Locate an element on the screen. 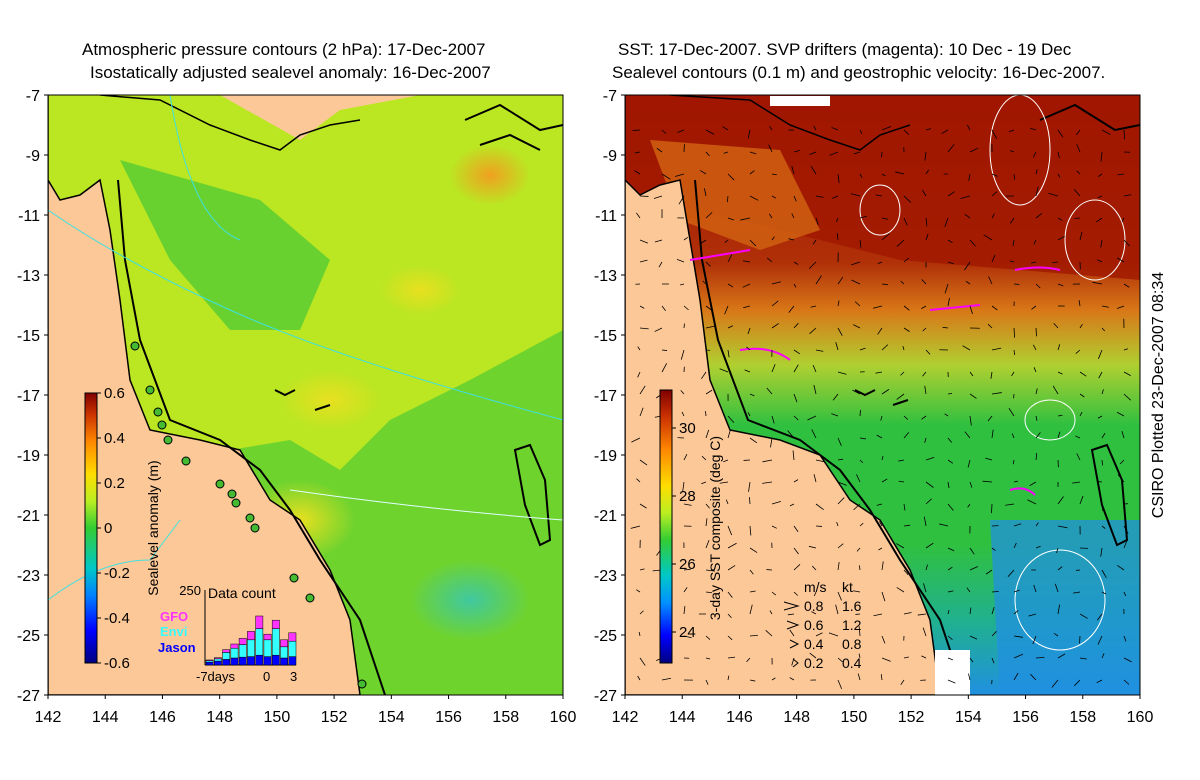  left-lon-label: 144 is located at coordinates (105, 717).